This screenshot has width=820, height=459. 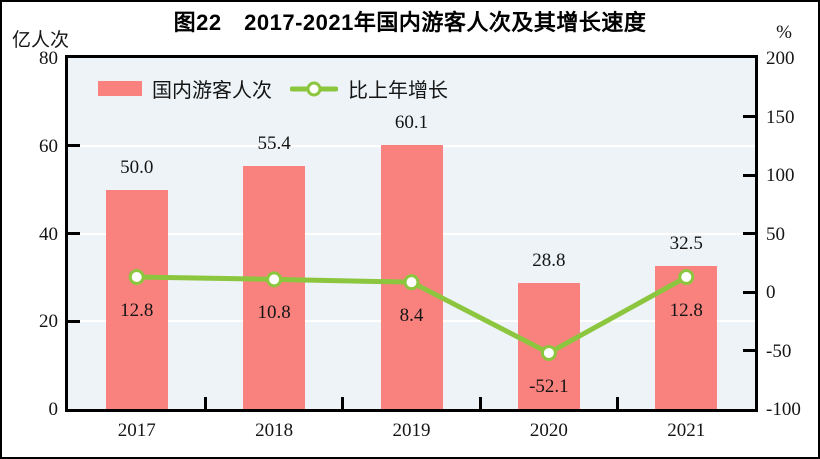 What do you see at coordinates (120, 88) in the screenshot?
I see `legend-bar-swatch` at bounding box center [120, 88].